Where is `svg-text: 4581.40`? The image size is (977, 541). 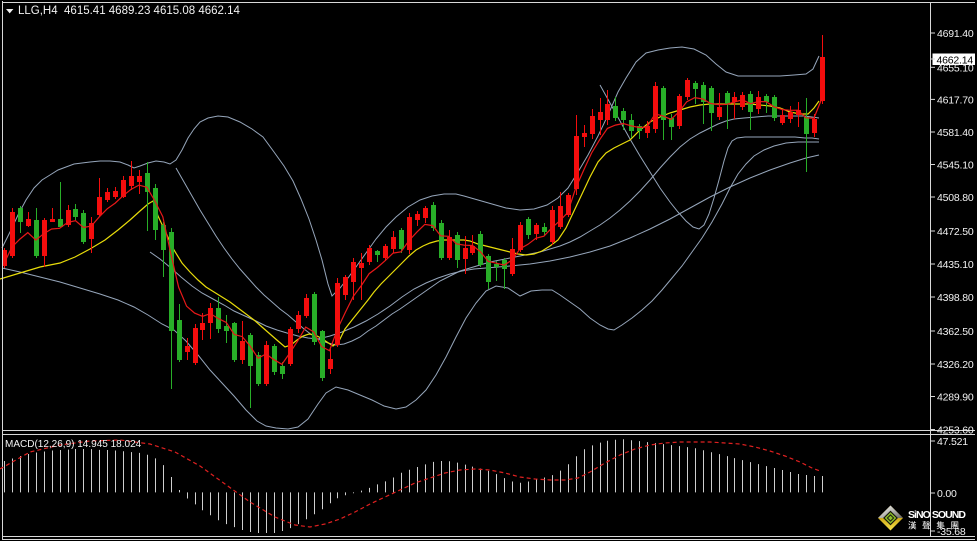 svg-text: 4581.40 is located at coordinates (955, 133).